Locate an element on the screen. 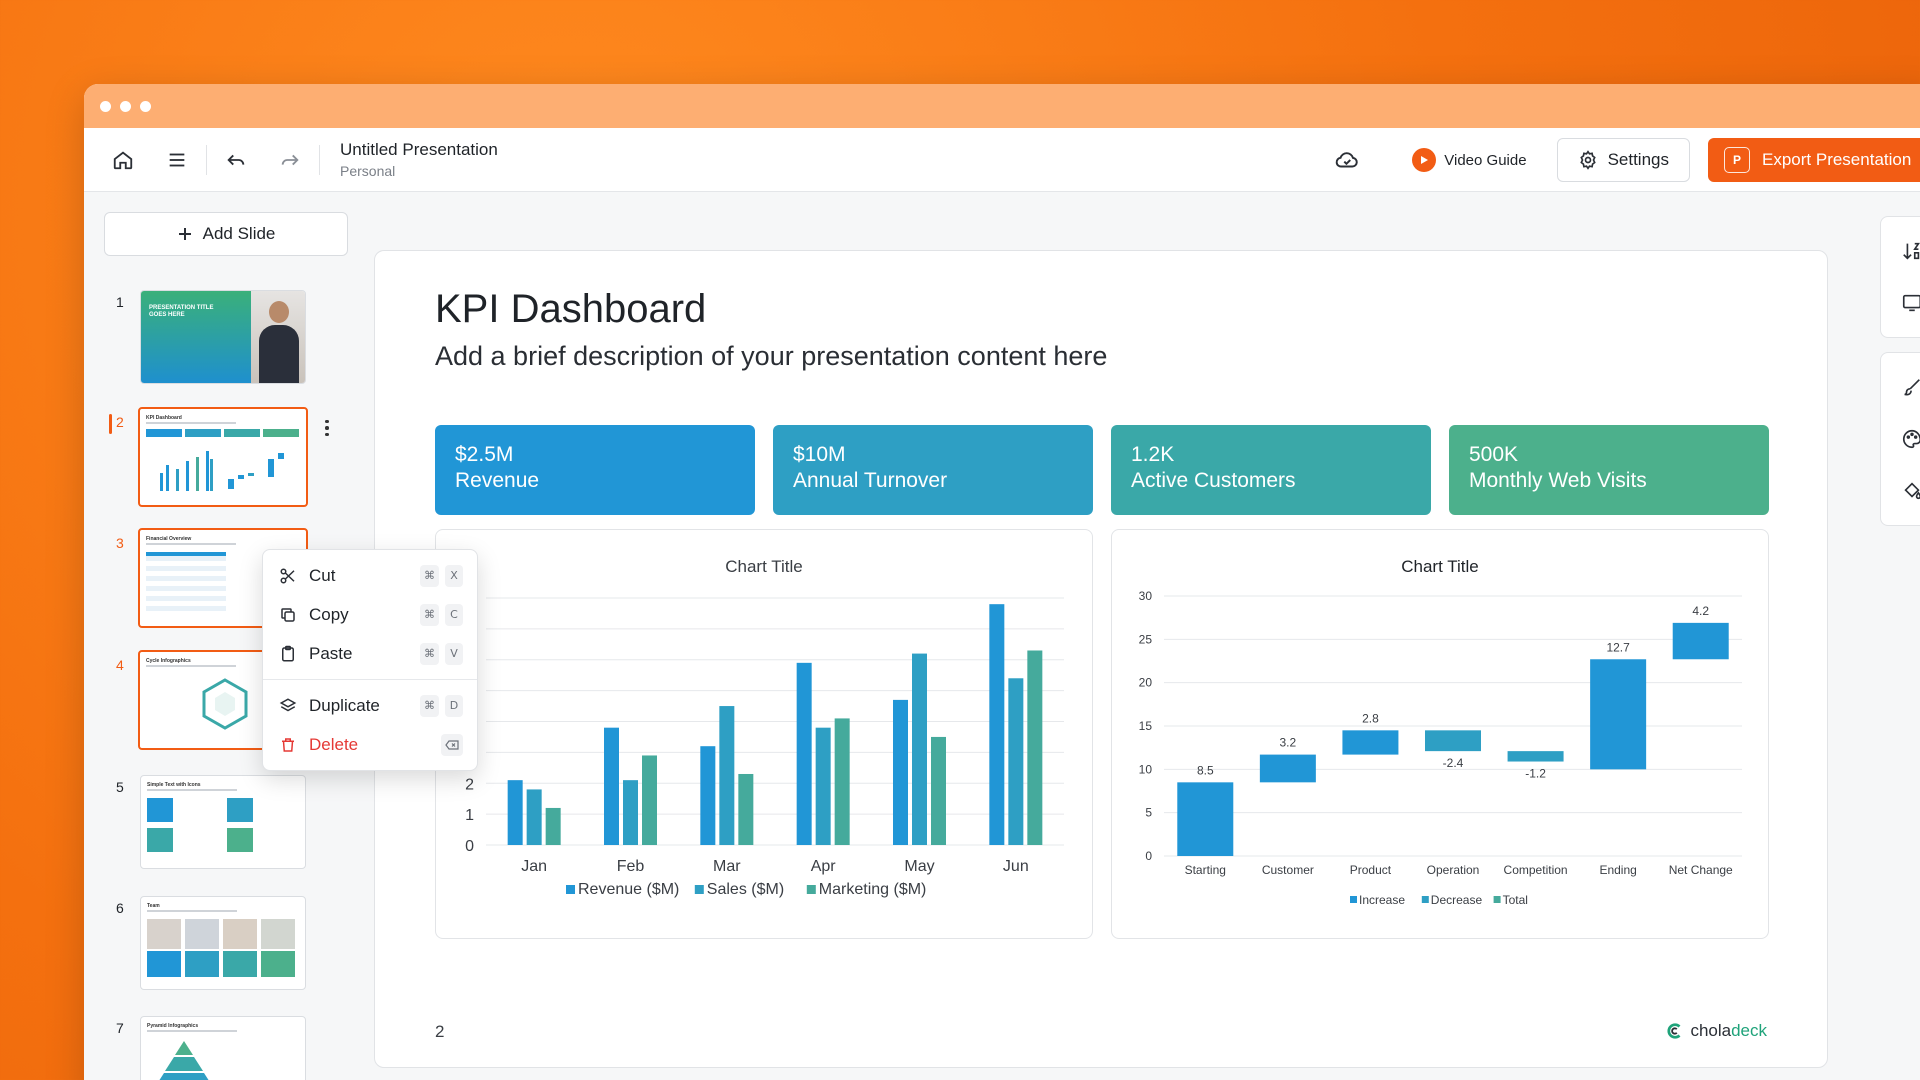 The height and width of the screenshot is (1080, 1920). x-tick-label: Jan is located at coordinates (534, 866).